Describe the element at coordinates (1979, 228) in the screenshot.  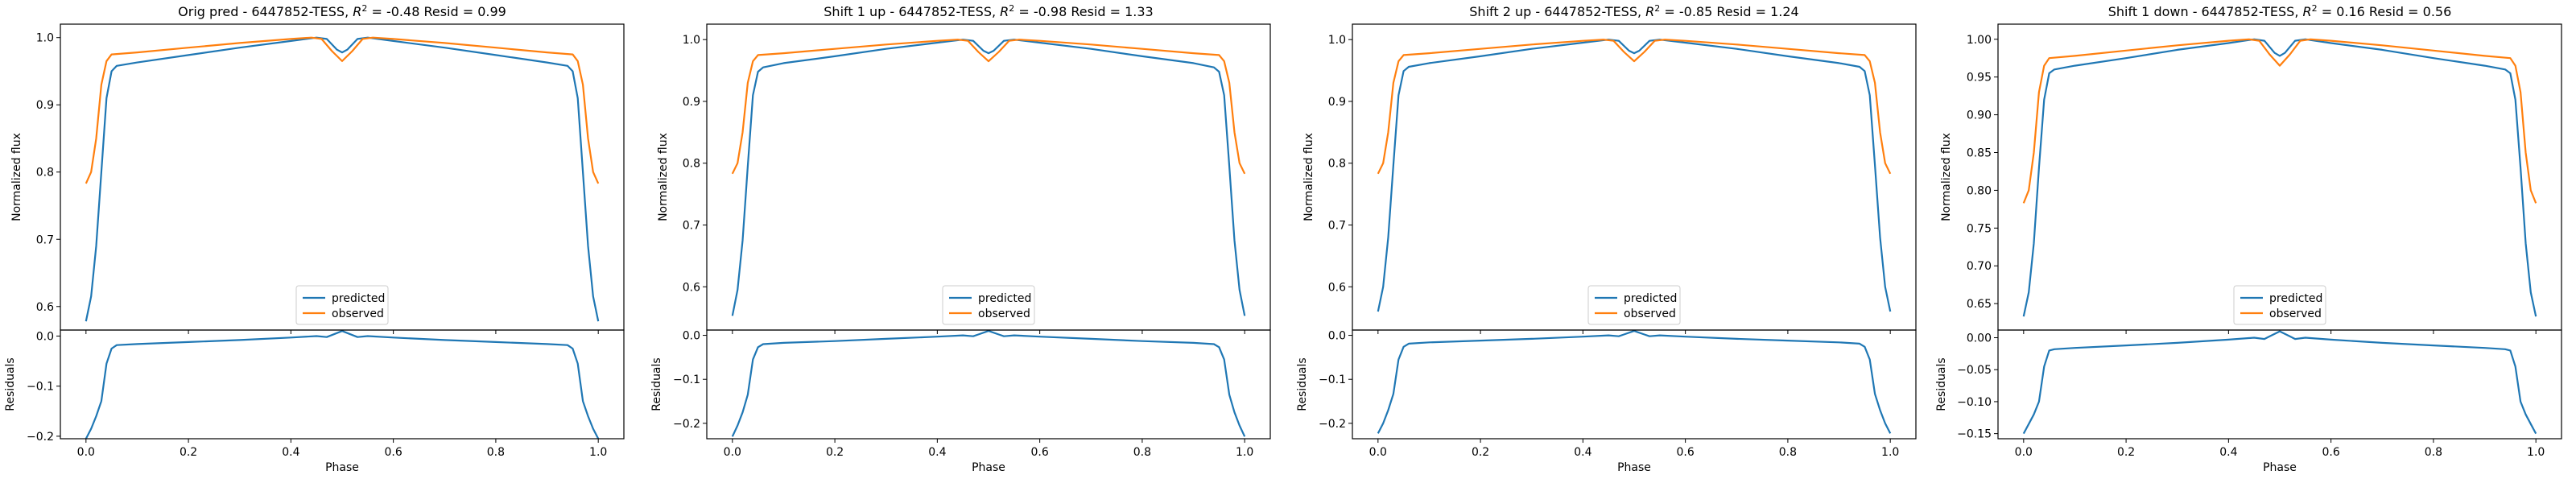
I see `main-ytick-label: 0.75` at that location.